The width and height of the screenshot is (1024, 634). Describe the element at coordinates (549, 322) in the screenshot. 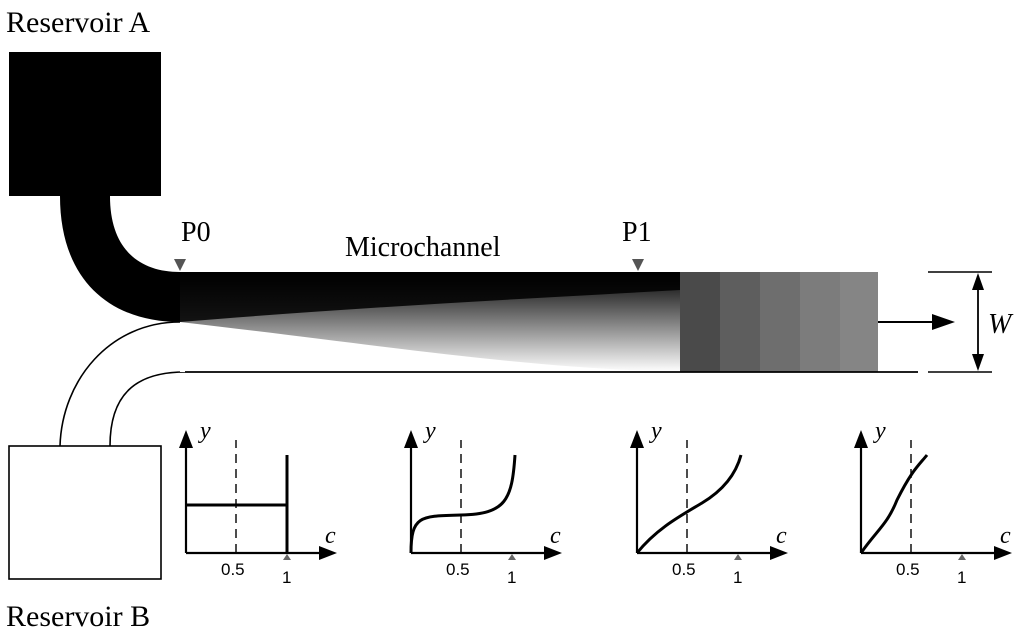

I see `microchannel` at that location.